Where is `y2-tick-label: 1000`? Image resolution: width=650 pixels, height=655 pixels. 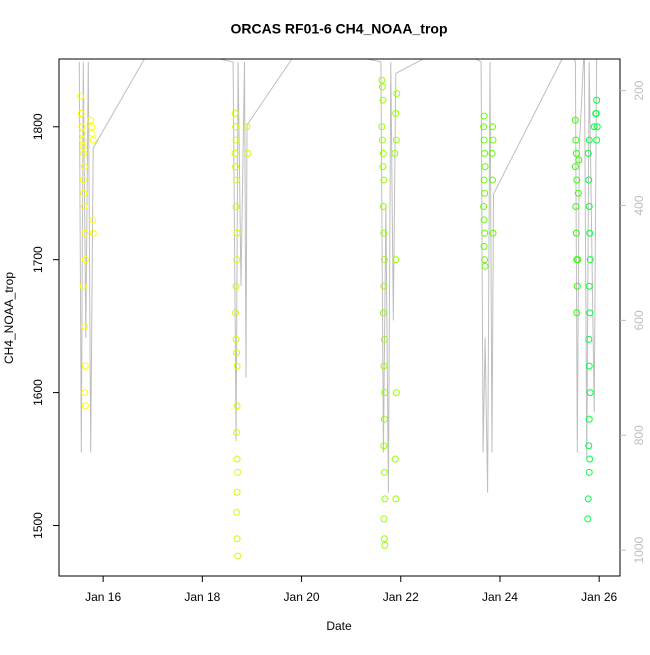 y2-tick-label: 1000 is located at coordinates (639, 549).